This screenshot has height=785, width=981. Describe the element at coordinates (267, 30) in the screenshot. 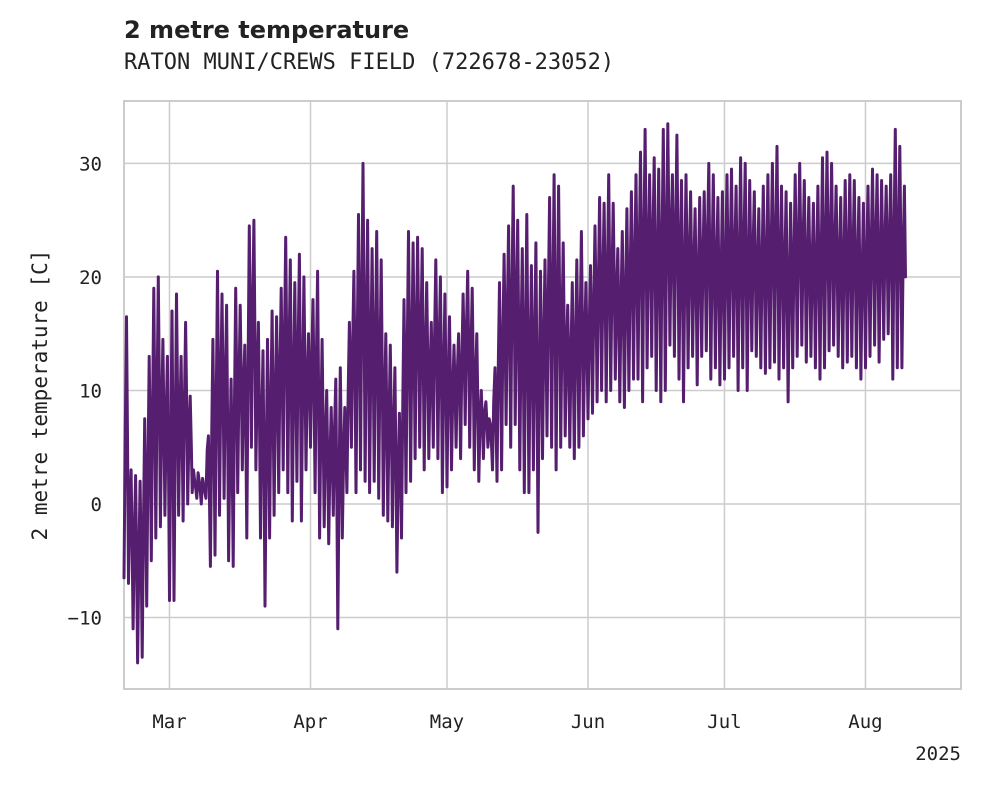

I see `chart-title: 2 metre temperature` at that location.